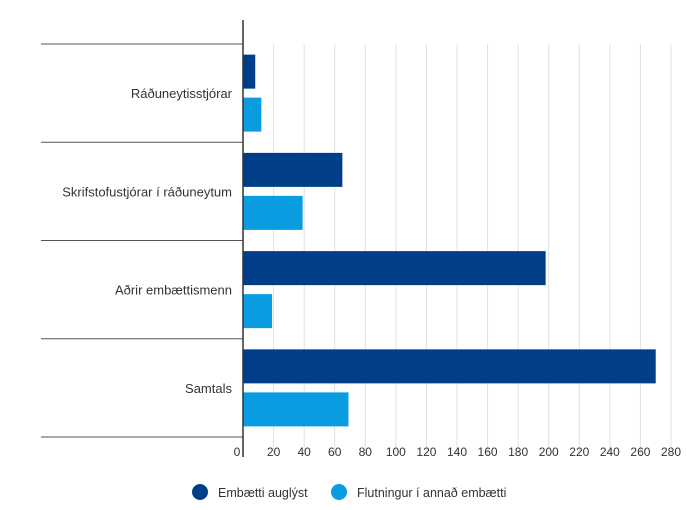 The image size is (687, 510). Describe the element at coordinates (335, 452) in the screenshot. I see `x-tick-label: 60` at that location.